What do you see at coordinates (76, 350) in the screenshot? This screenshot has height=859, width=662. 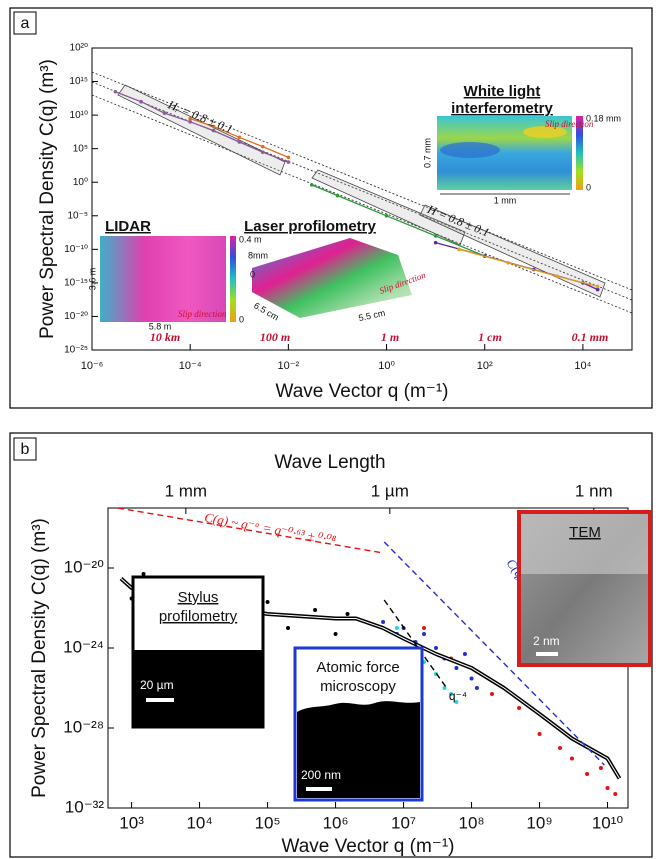 I see `y-tick-label: 10⁻²⁵` at bounding box center [76, 350].